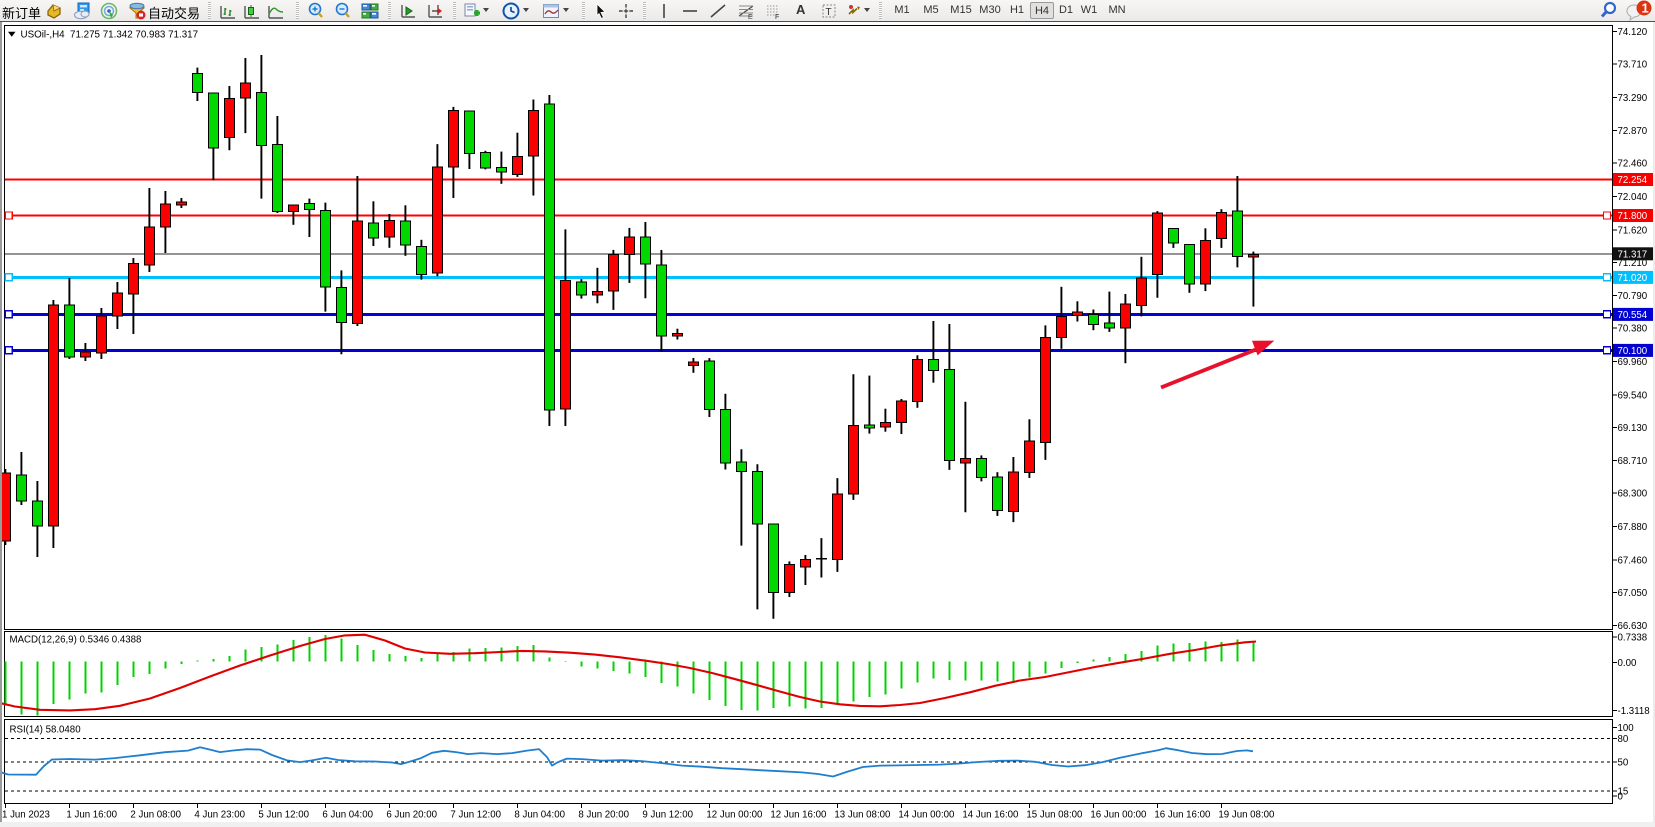 Image resolution: width=1655 pixels, height=827 pixels. Describe the element at coordinates (1633, 296) in the screenshot. I see `svg-text: 70.790` at that location.